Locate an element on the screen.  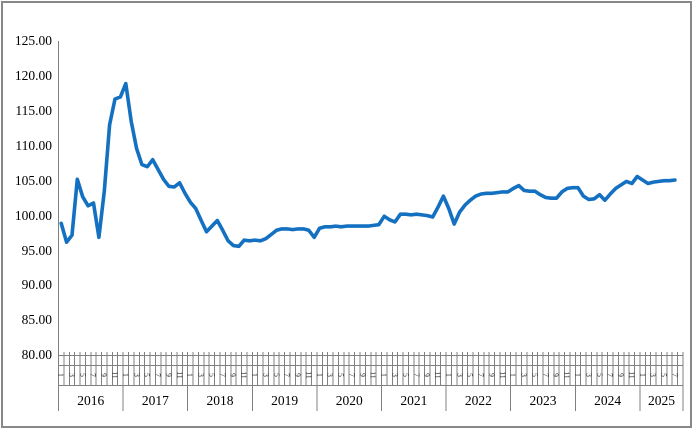
year-divider-lines is located at coordinates (371, 381).